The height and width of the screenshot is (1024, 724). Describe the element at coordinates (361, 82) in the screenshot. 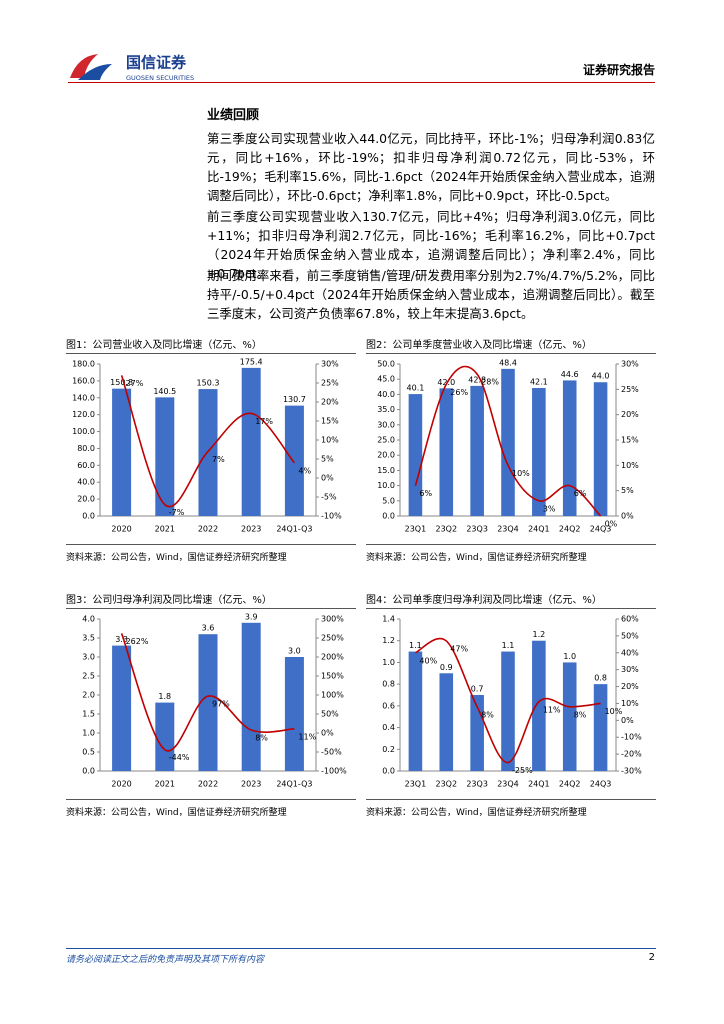

I see `header-rule` at that location.